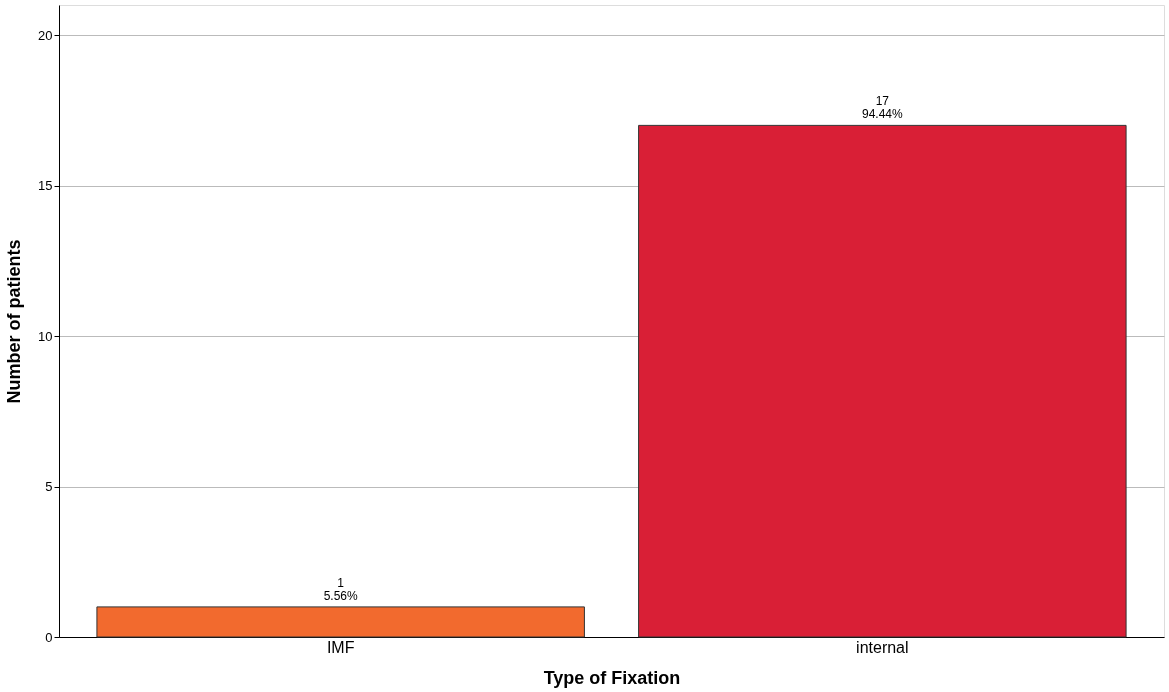 The width and height of the screenshot is (1169, 692). What do you see at coordinates (612, 677) in the screenshot?
I see `x-axis-title: Type of Fixation` at bounding box center [612, 677].